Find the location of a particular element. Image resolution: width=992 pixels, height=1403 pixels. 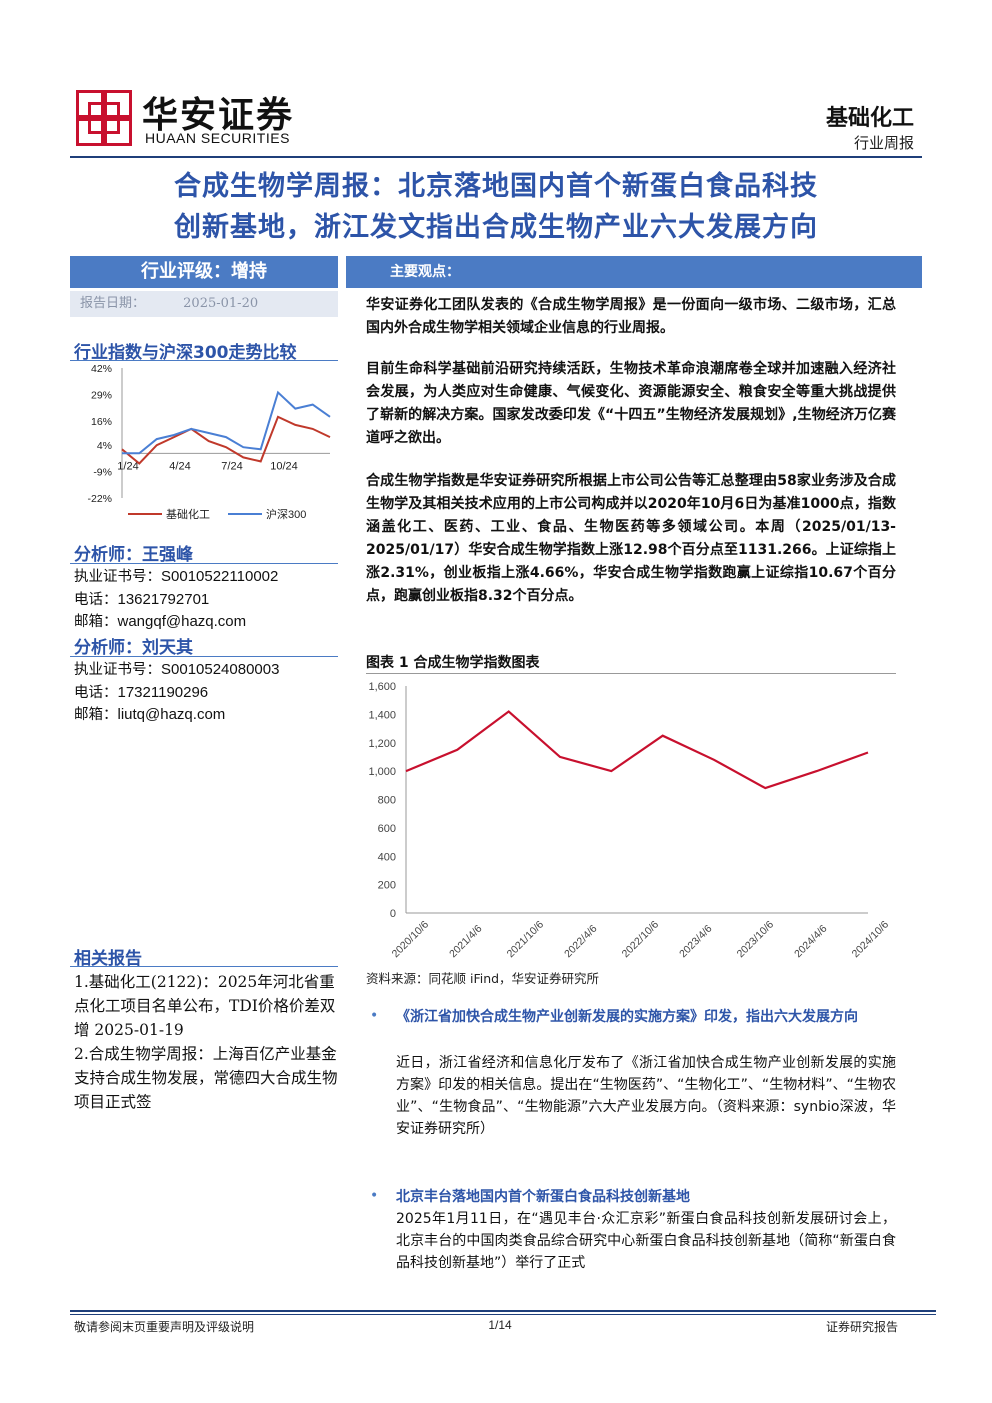

footer-divider is located at coordinates (503, 1311).